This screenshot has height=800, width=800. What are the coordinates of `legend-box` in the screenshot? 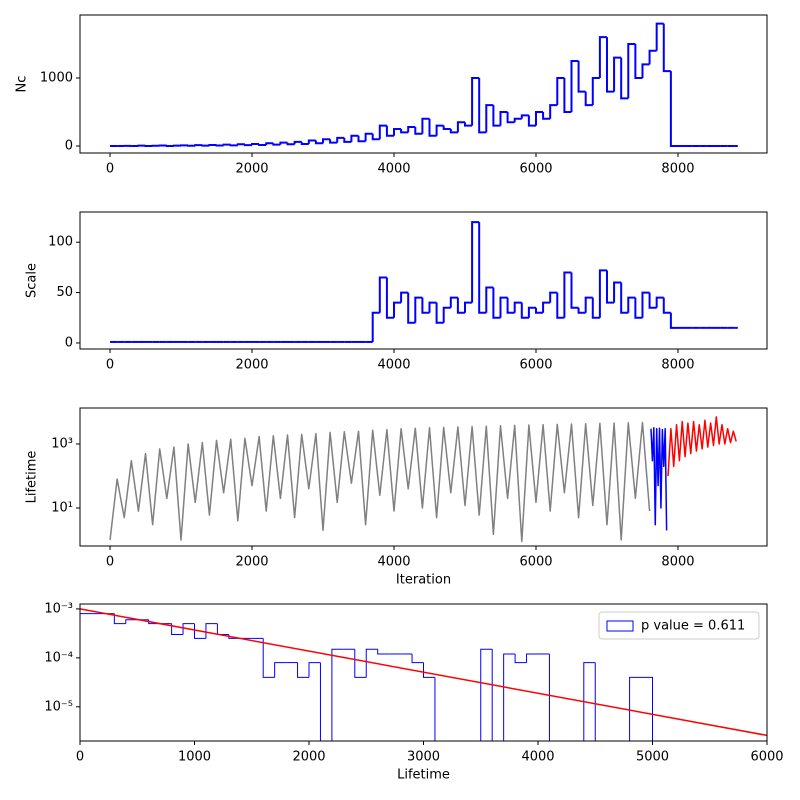 It's located at (679, 625).